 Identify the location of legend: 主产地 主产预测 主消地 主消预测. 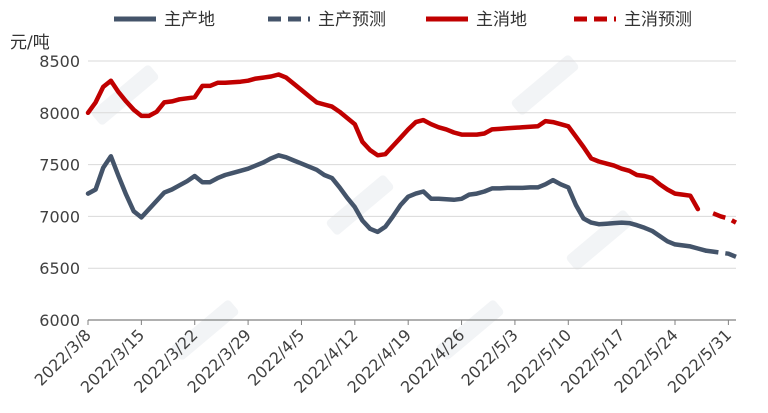
(403, 20).